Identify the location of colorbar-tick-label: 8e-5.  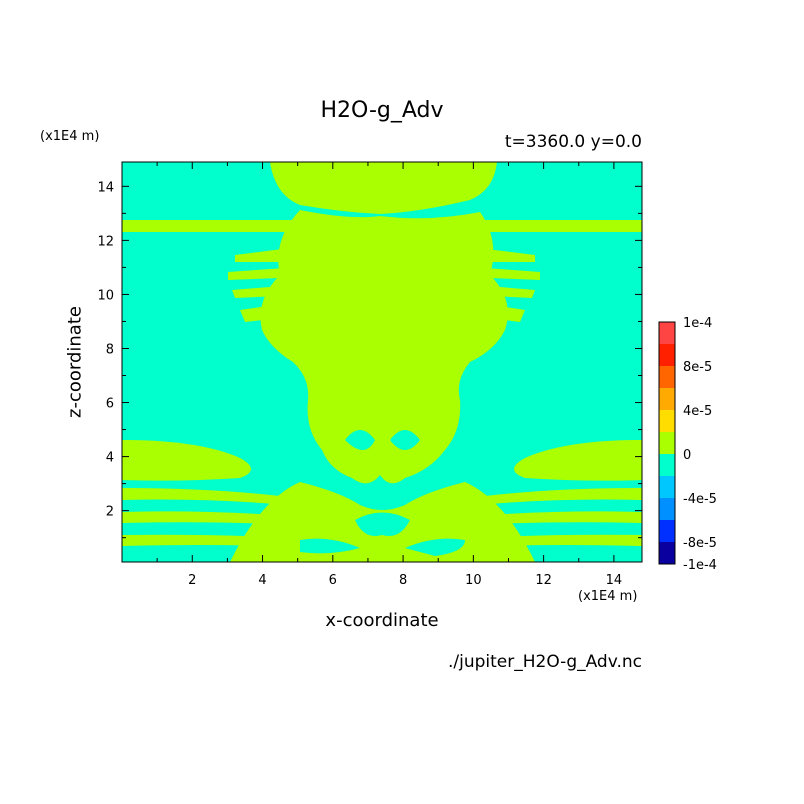
(697, 367).